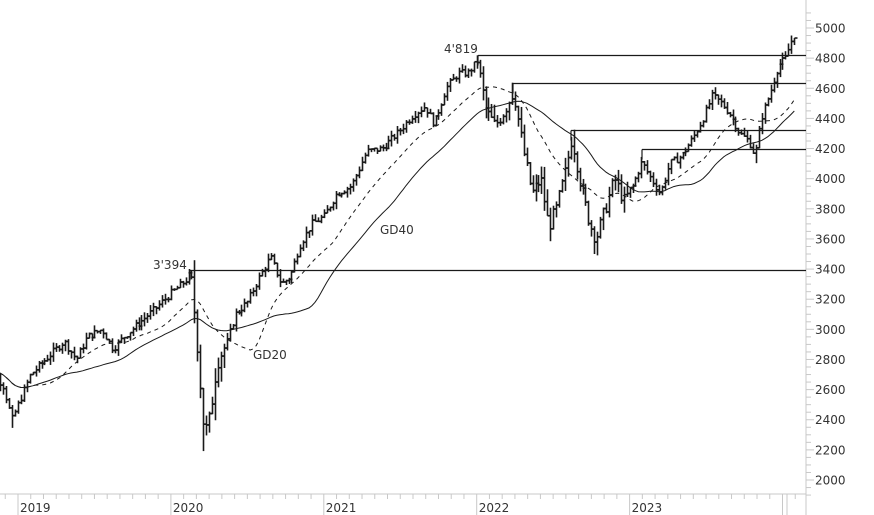  I want to click on y-tick-label: 2800, so click(830, 360).